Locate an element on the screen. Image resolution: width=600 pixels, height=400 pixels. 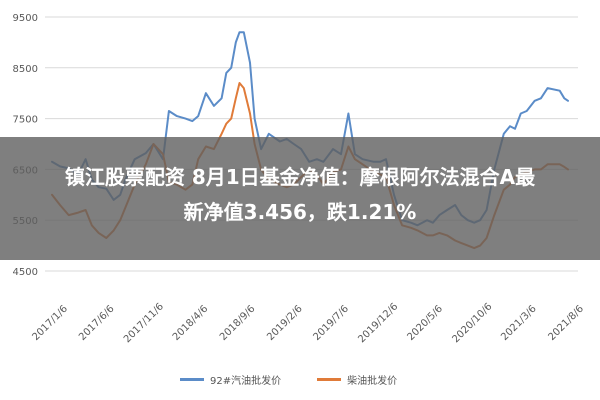
y-tick-label: 7500 is located at coordinates (25, 120).